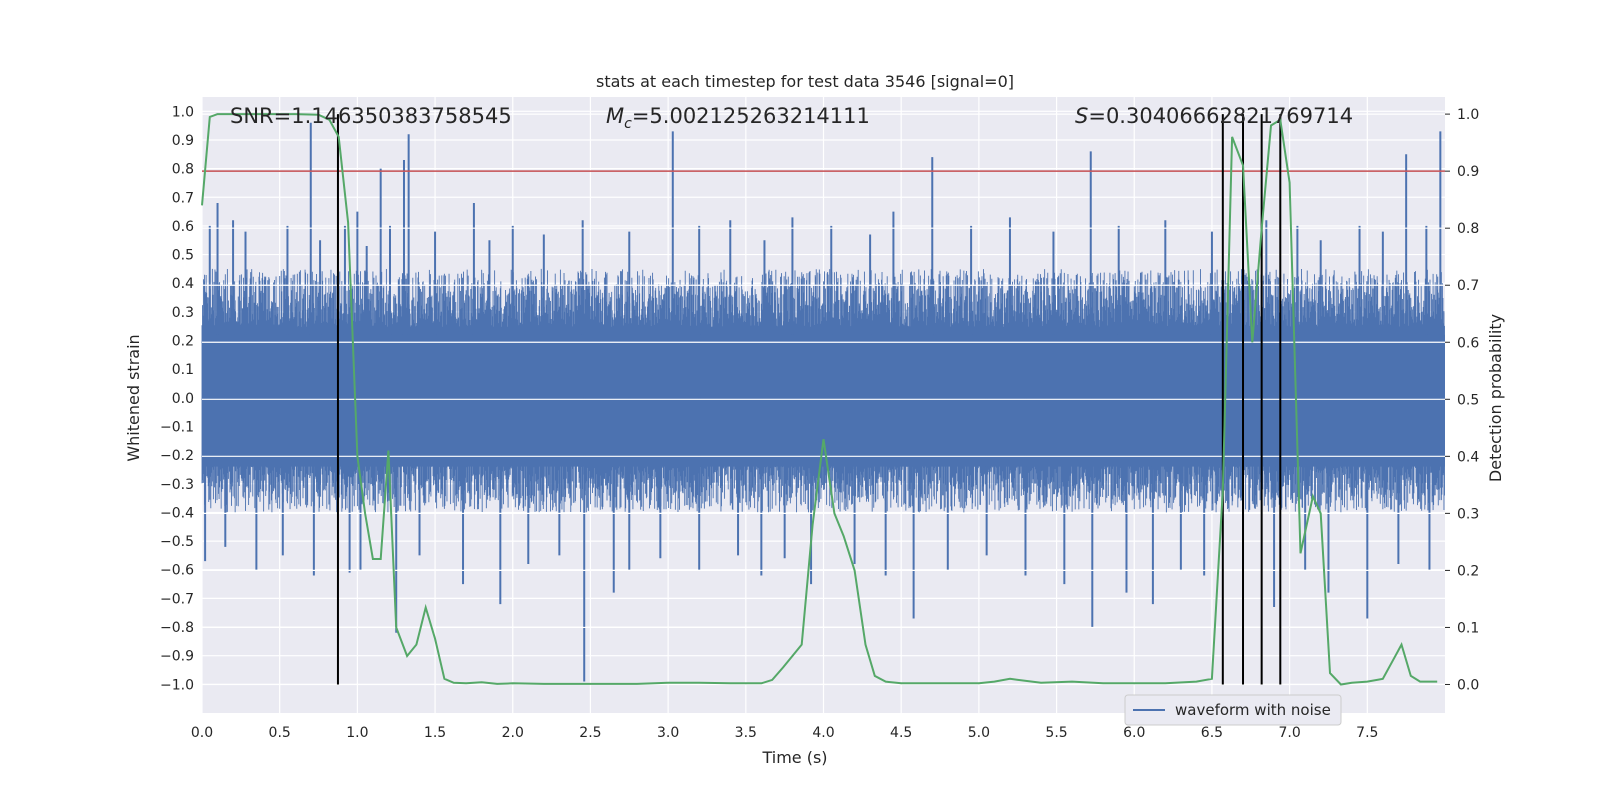 Image resolution: width=1600 pixels, height=800 pixels. I want to click on x-tick-label: 1.0, so click(357, 733).